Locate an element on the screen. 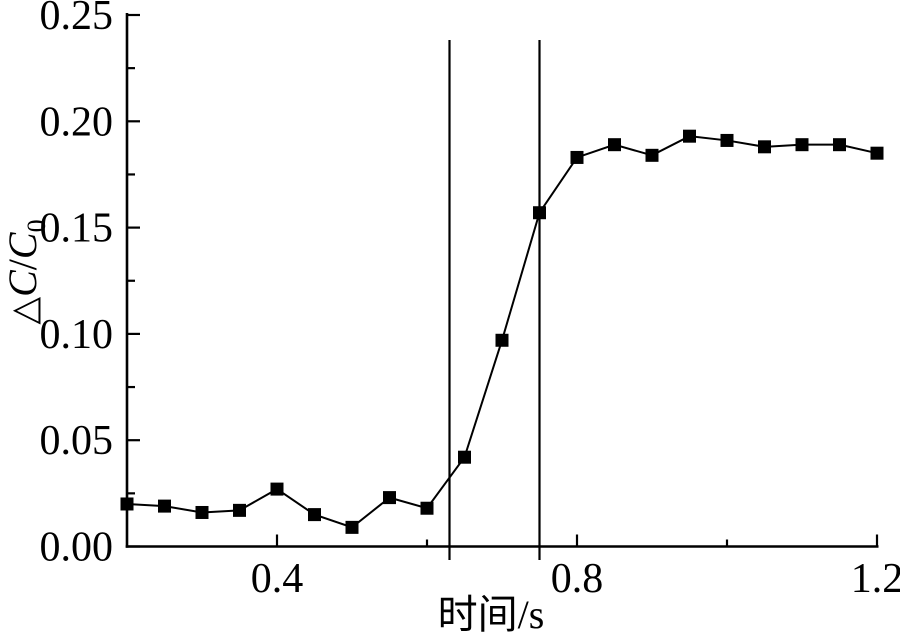  x-axis-tick-labels: 0.4 0.8 1.2 is located at coordinates (575, 579).